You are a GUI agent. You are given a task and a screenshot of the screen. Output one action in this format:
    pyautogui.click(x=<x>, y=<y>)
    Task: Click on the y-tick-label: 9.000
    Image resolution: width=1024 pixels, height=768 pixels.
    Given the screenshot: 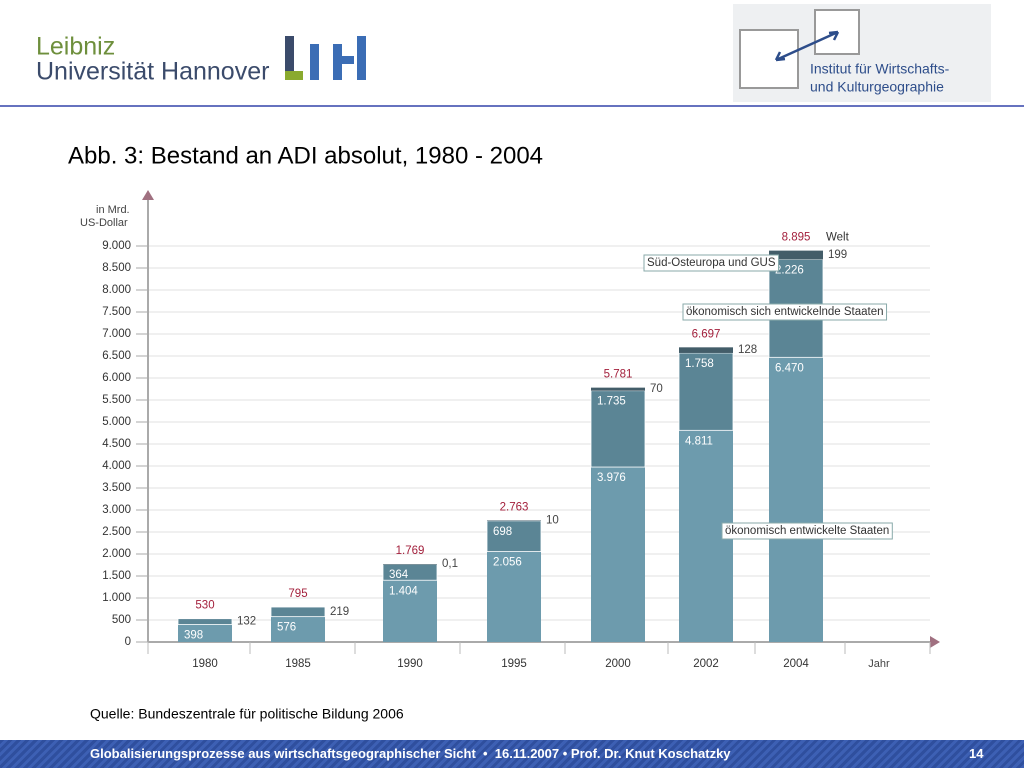 What is the action you would take?
    pyautogui.click(x=116, y=246)
    